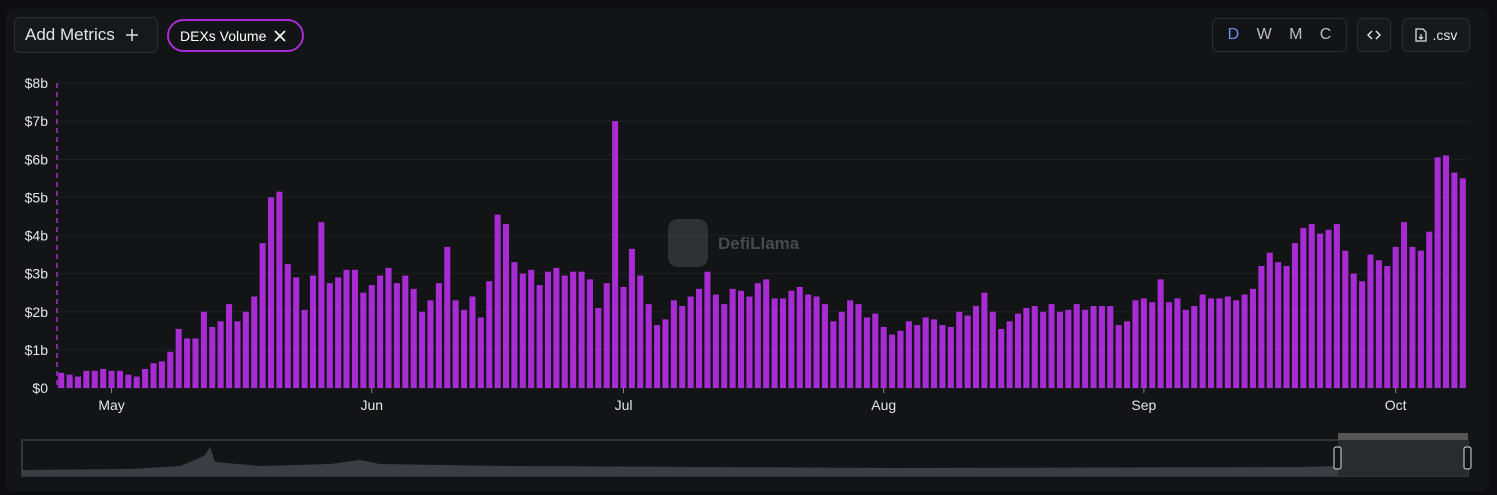 This screenshot has width=1497, height=495. Describe the element at coordinates (37, 350) in the screenshot. I see `y-tick-label: $1b` at that location.